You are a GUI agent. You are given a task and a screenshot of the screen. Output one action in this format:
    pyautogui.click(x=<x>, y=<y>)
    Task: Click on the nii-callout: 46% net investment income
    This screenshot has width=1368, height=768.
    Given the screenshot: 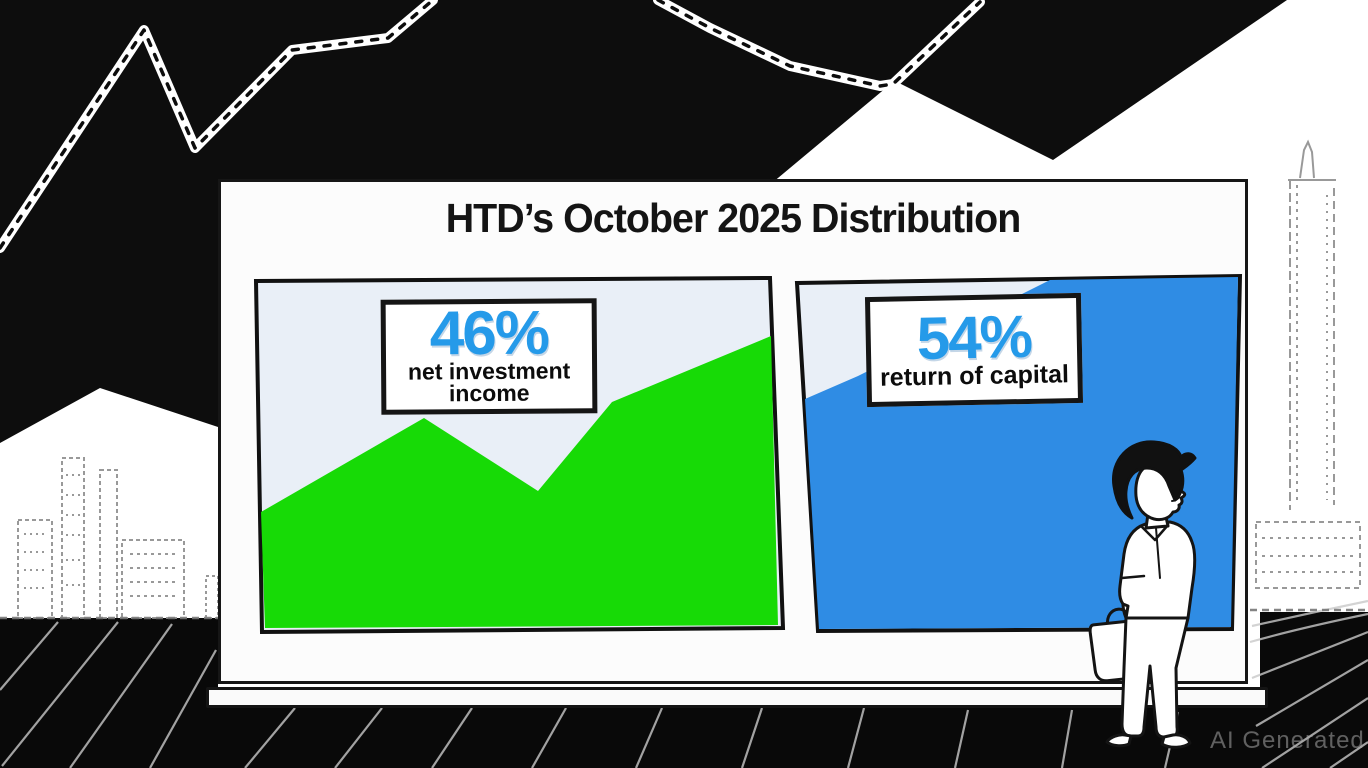 What is the action you would take?
    pyautogui.click(x=489, y=356)
    